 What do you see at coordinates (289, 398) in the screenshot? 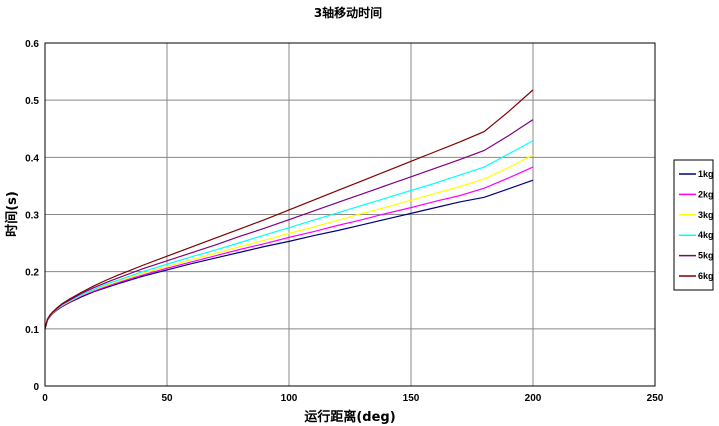
I see `x-tick-label: 100` at bounding box center [289, 398].